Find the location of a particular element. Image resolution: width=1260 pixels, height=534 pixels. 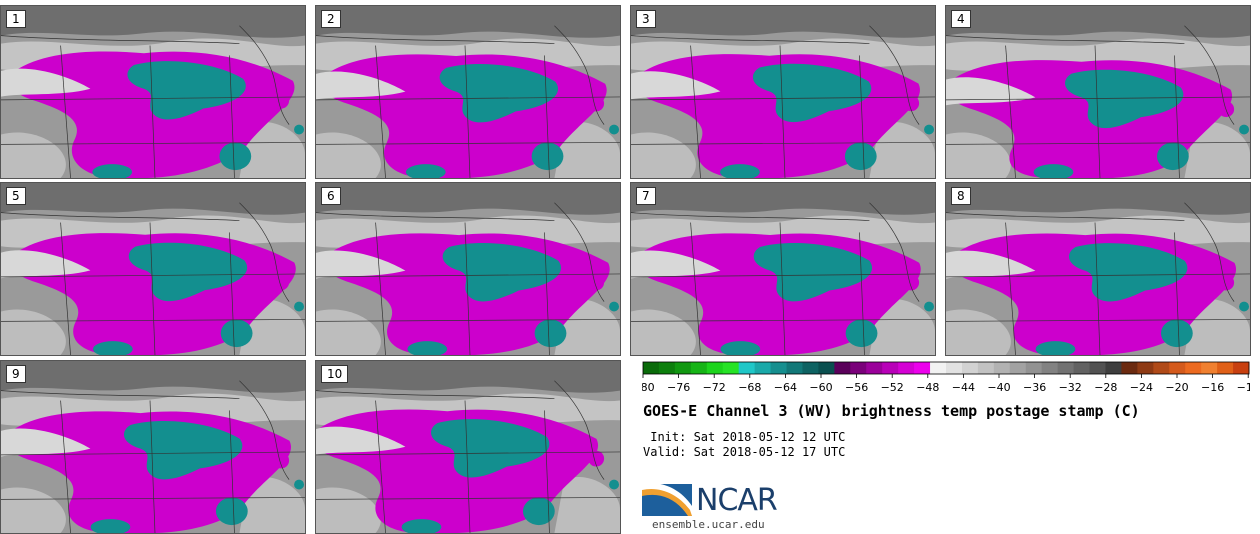

forecast-panel: 3 is located at coordinates (783, 92).